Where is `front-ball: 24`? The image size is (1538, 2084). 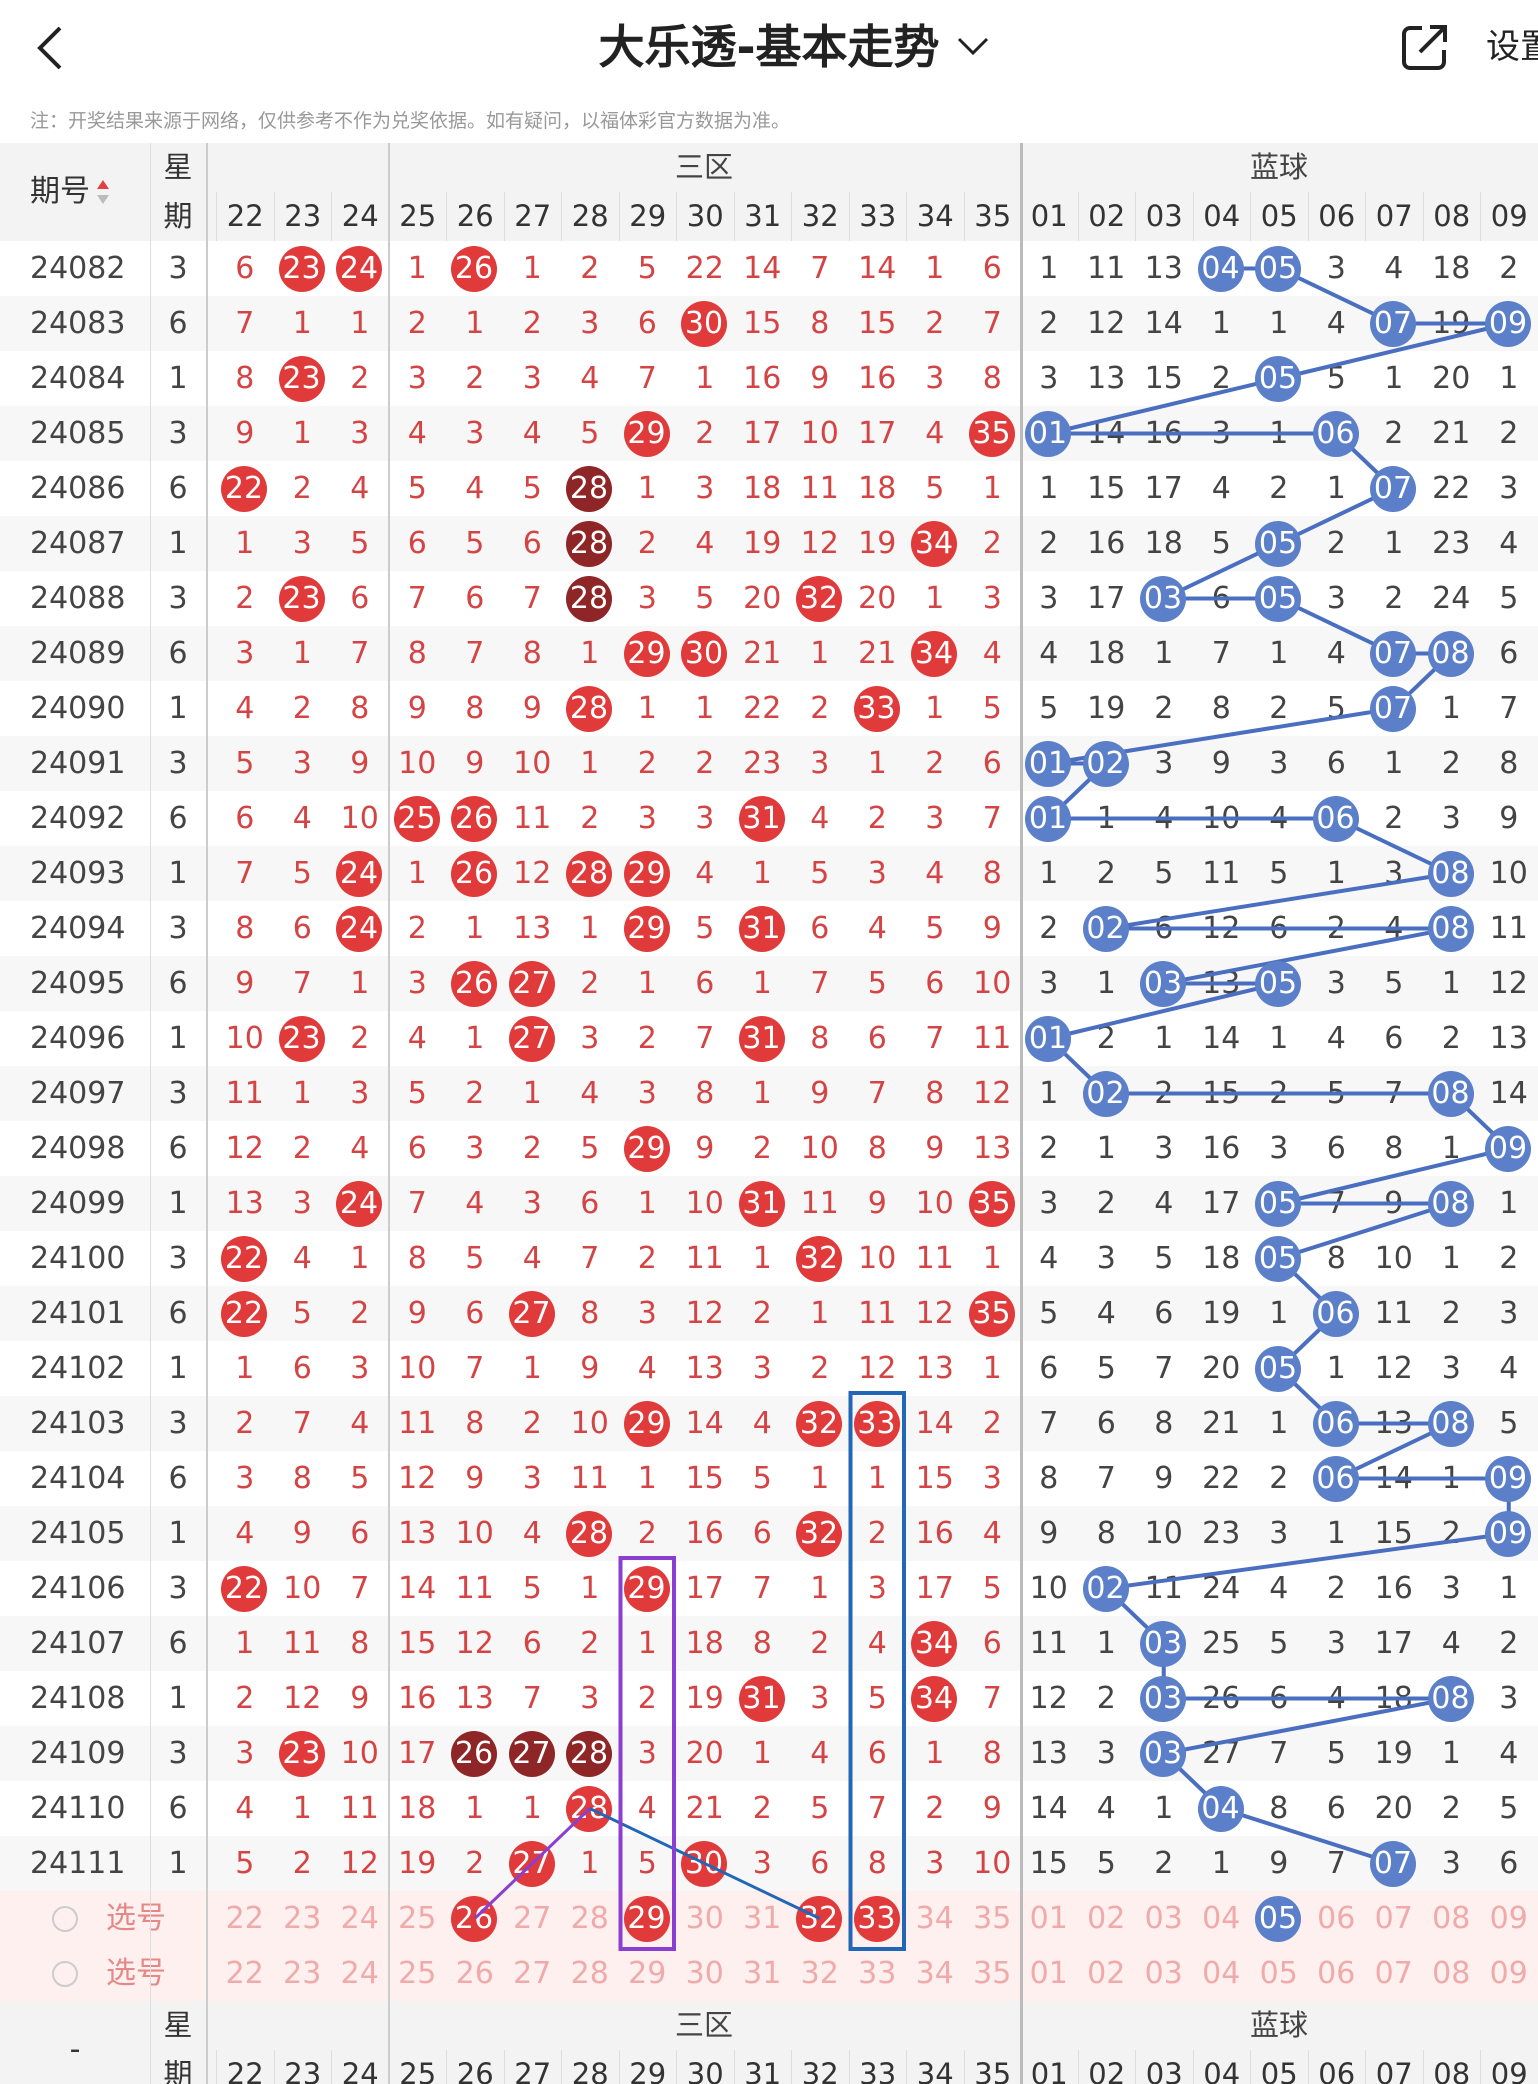
front-ball: 24 is located at coordinates (359, 269).